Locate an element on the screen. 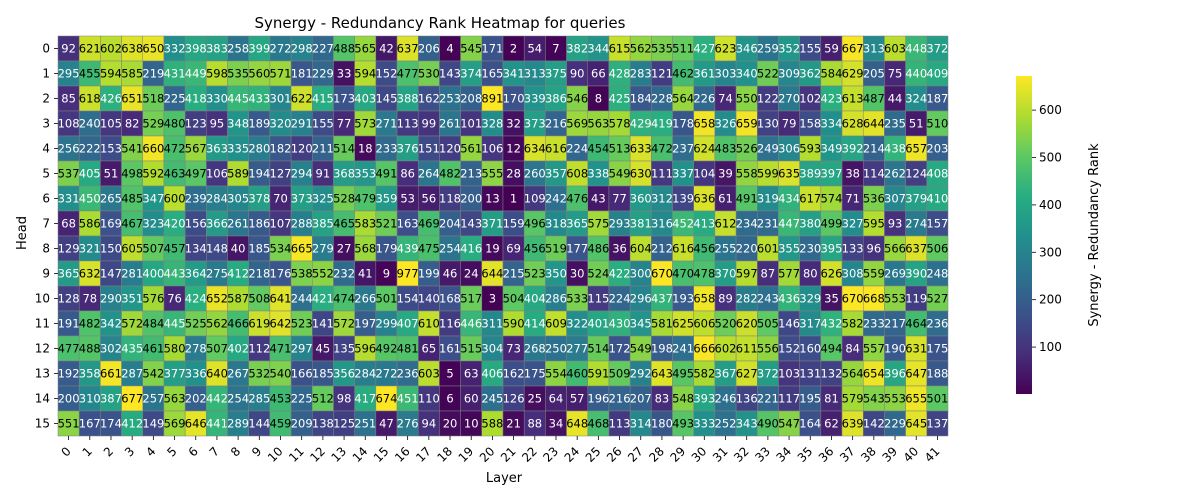  cell-value-label: 298 is located at coordinates (302, 49).